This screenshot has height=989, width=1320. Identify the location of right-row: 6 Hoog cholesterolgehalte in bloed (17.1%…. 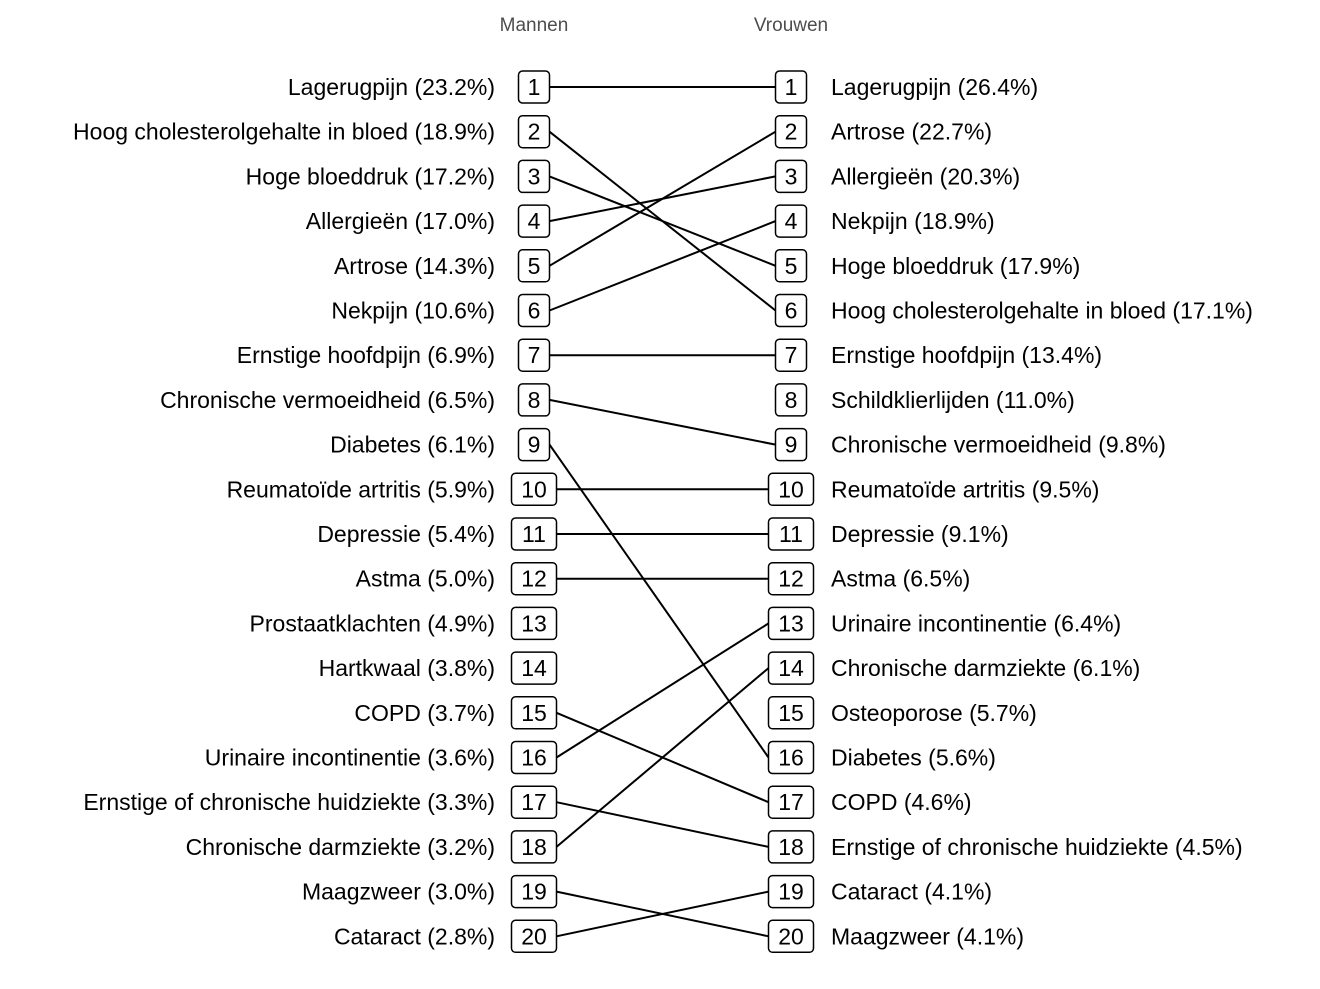
(1013, 310).